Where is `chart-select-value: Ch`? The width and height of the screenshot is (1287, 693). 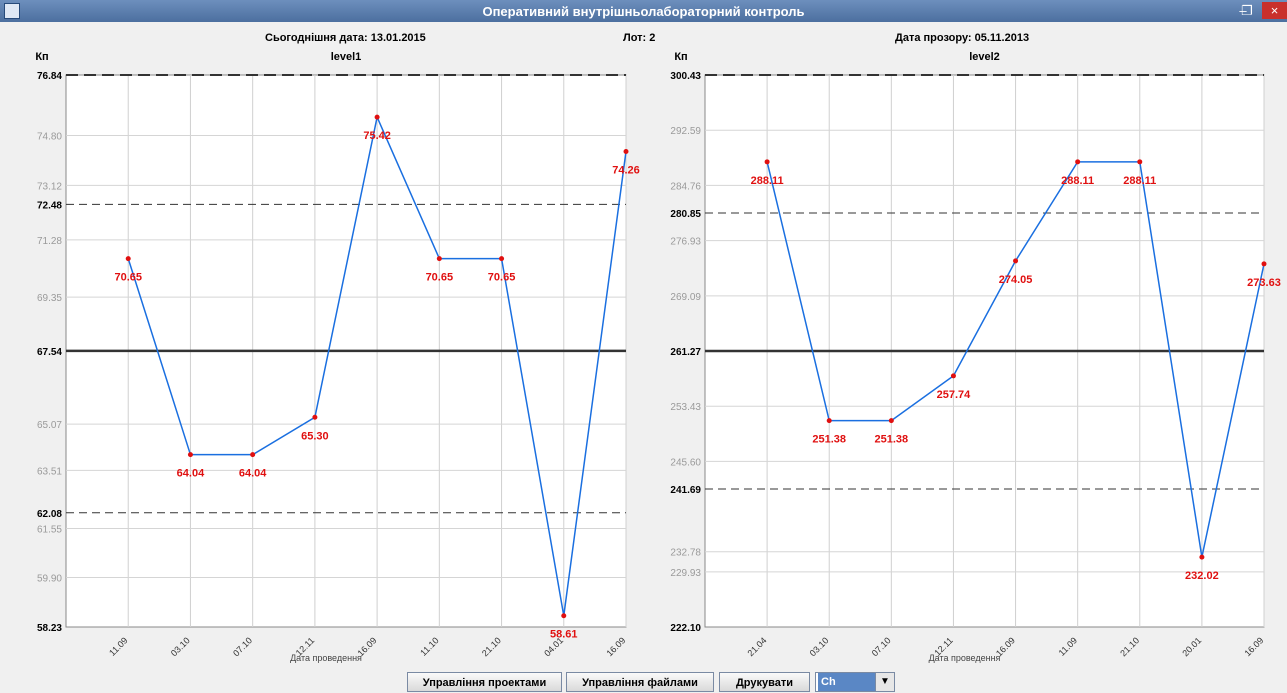 chart-select-value: Ch is located at coordinates (846, 682).